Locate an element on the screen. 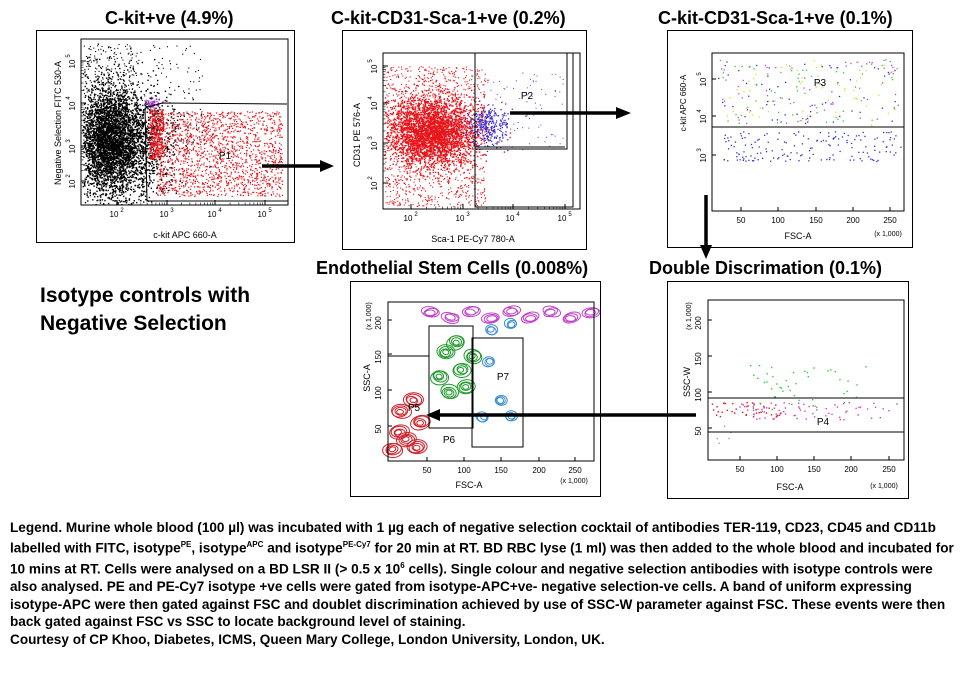 The width and height of the screenshot is (969, 677). gate-p3-label: P3 is located at coordinates (820, 83).